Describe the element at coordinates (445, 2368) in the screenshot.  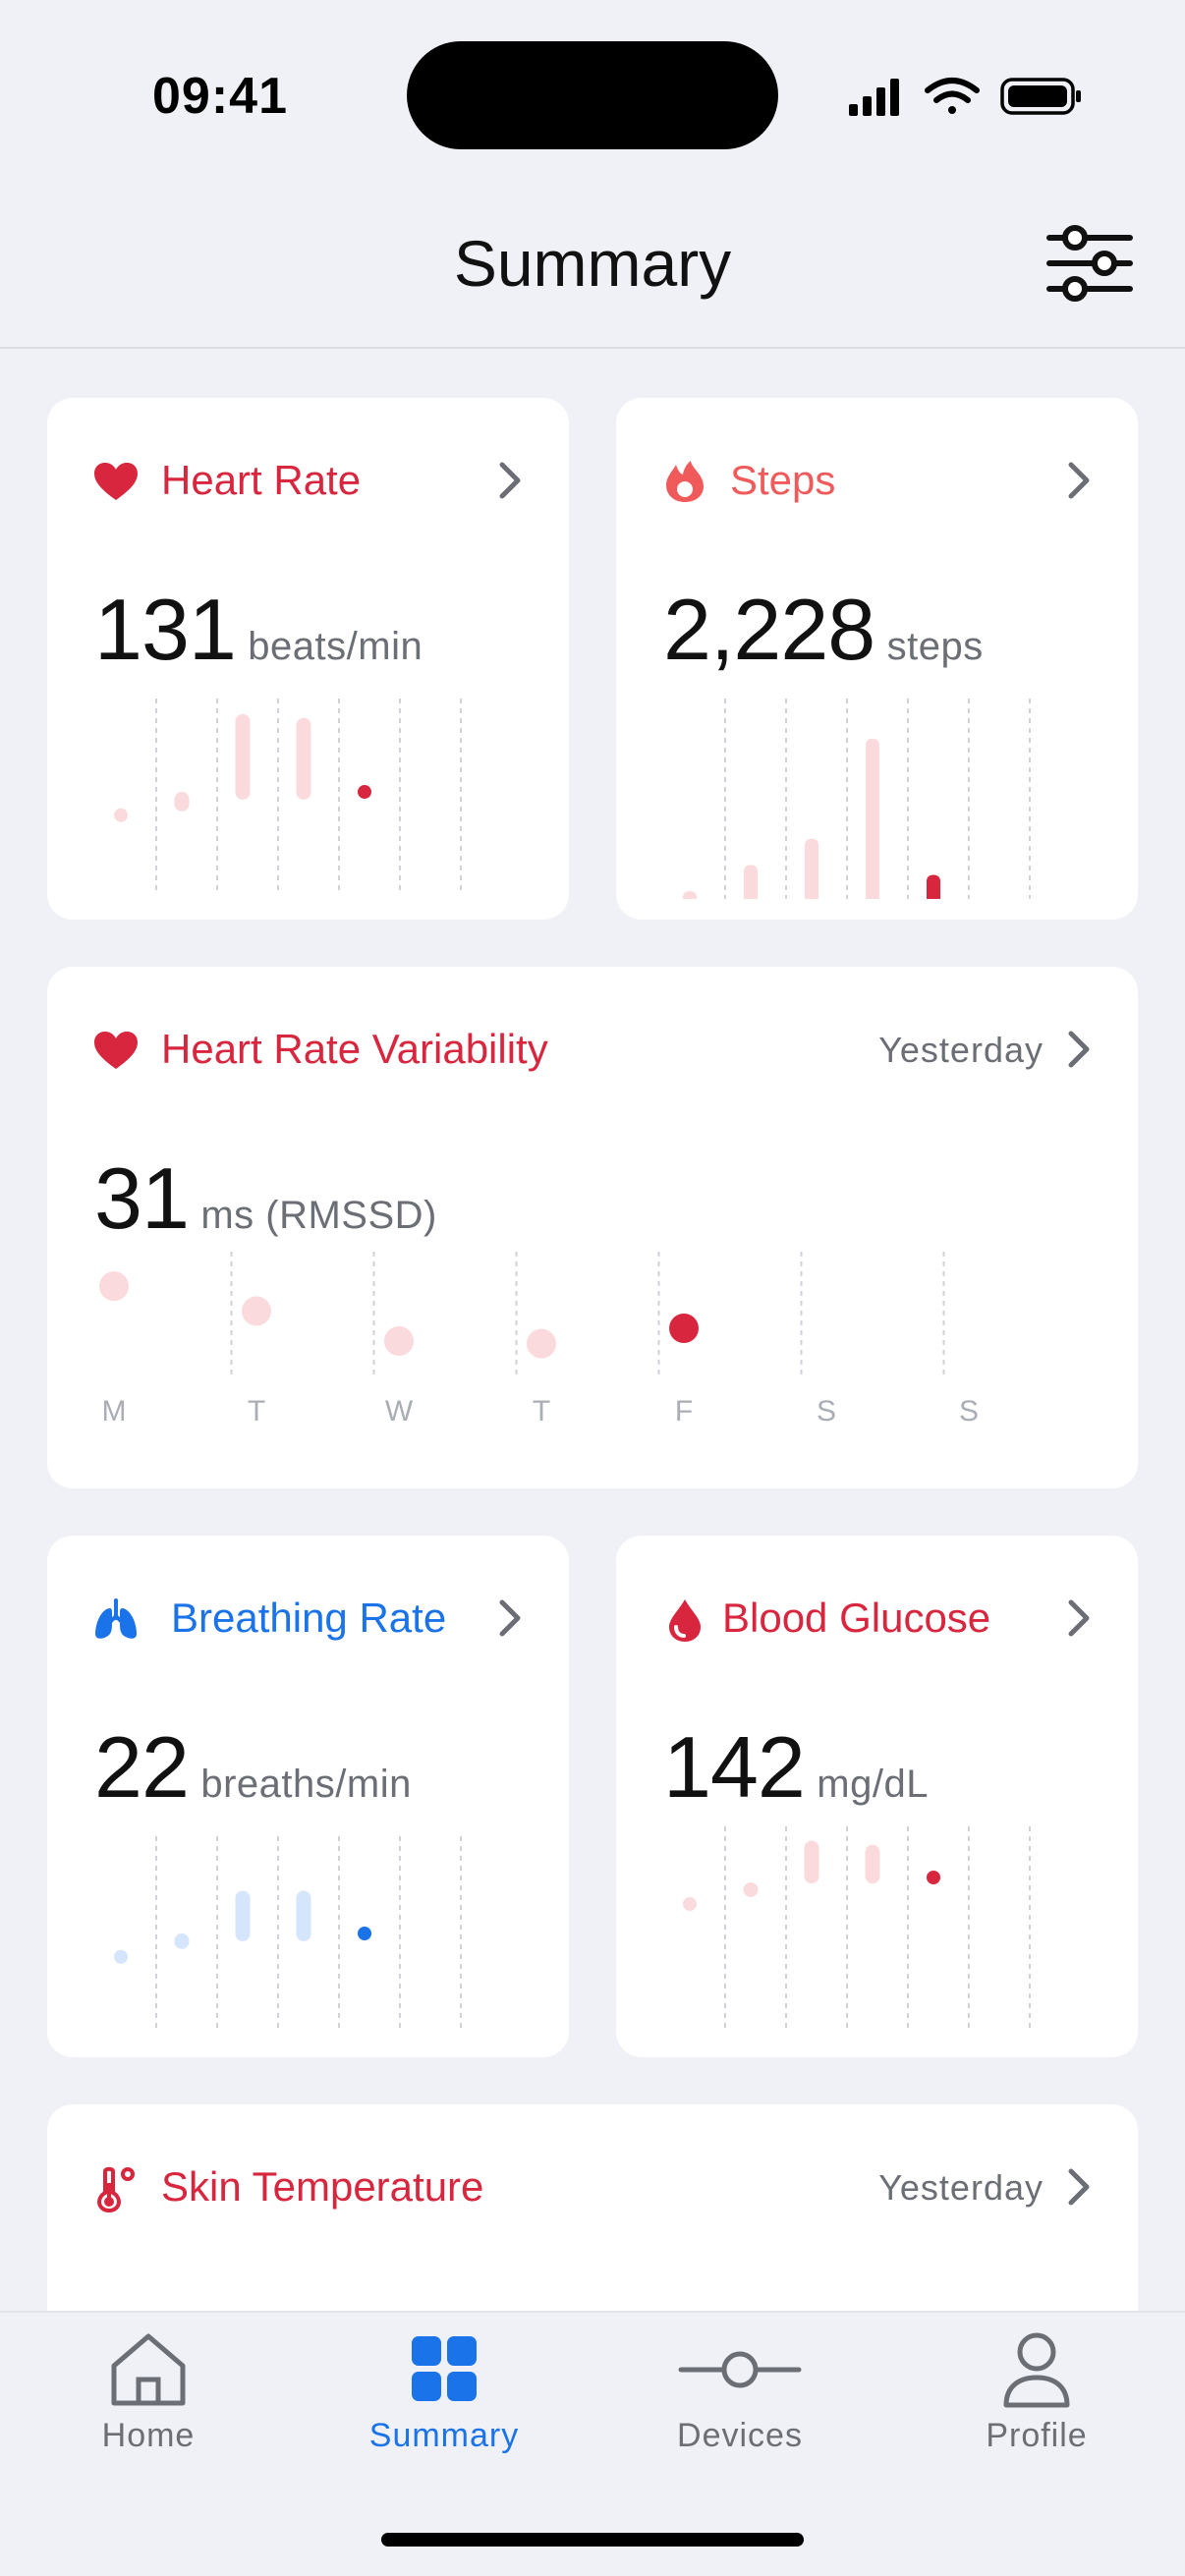
I see `grid-icon` at that location.